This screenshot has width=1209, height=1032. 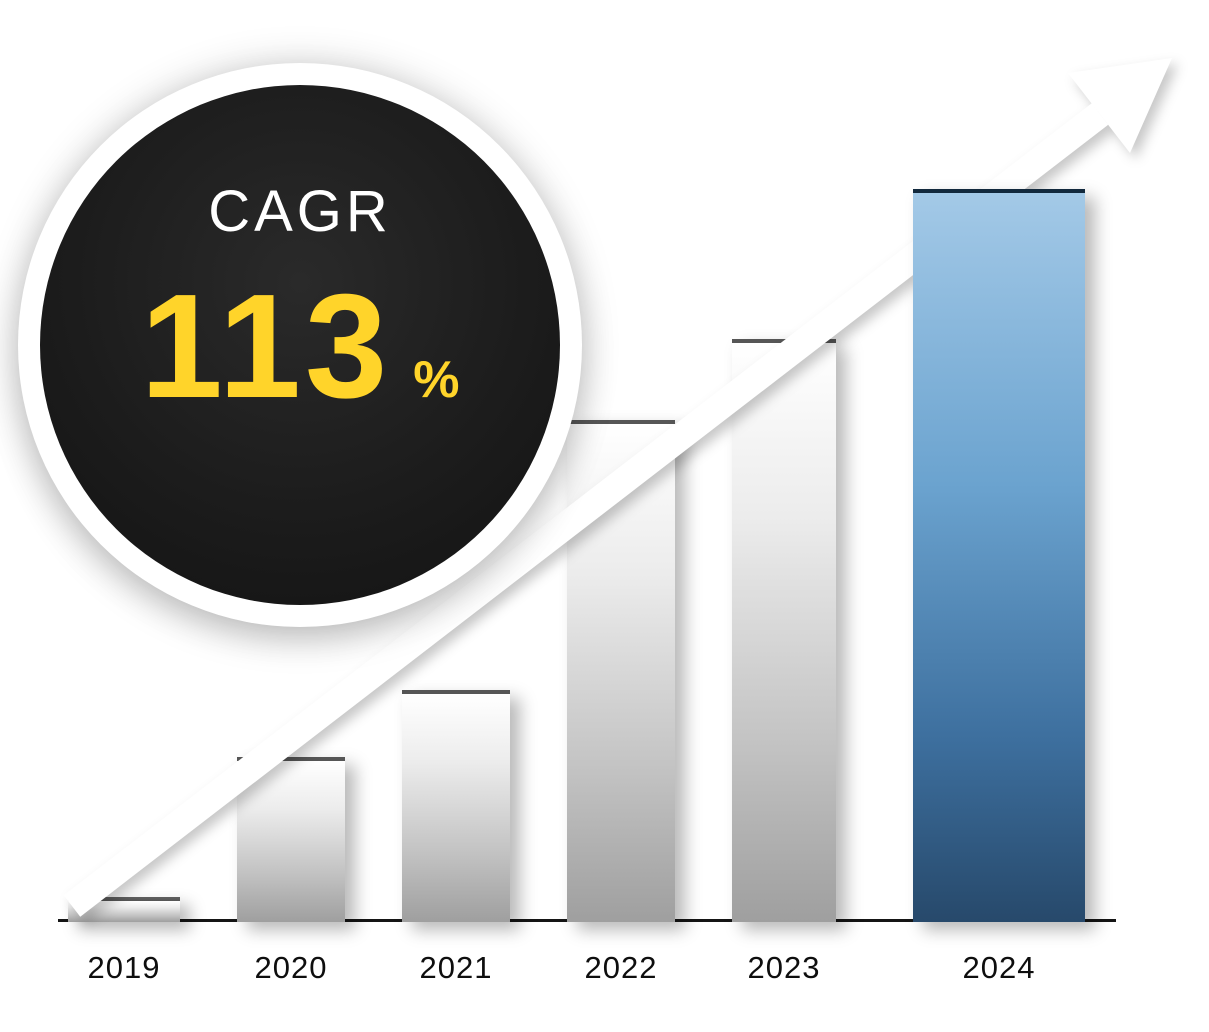 What do you see at coordinates (999, 967) in the screenshot?
I see `x-axis-label-2024: 2024` at bounding box center [999, 967].